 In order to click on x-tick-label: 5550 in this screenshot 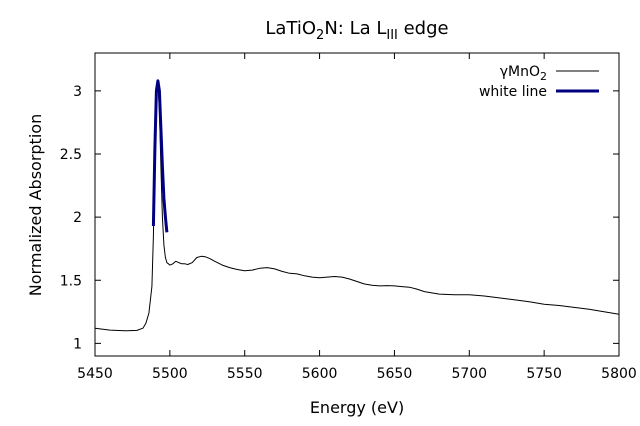, I will do `click(245, 374)`.